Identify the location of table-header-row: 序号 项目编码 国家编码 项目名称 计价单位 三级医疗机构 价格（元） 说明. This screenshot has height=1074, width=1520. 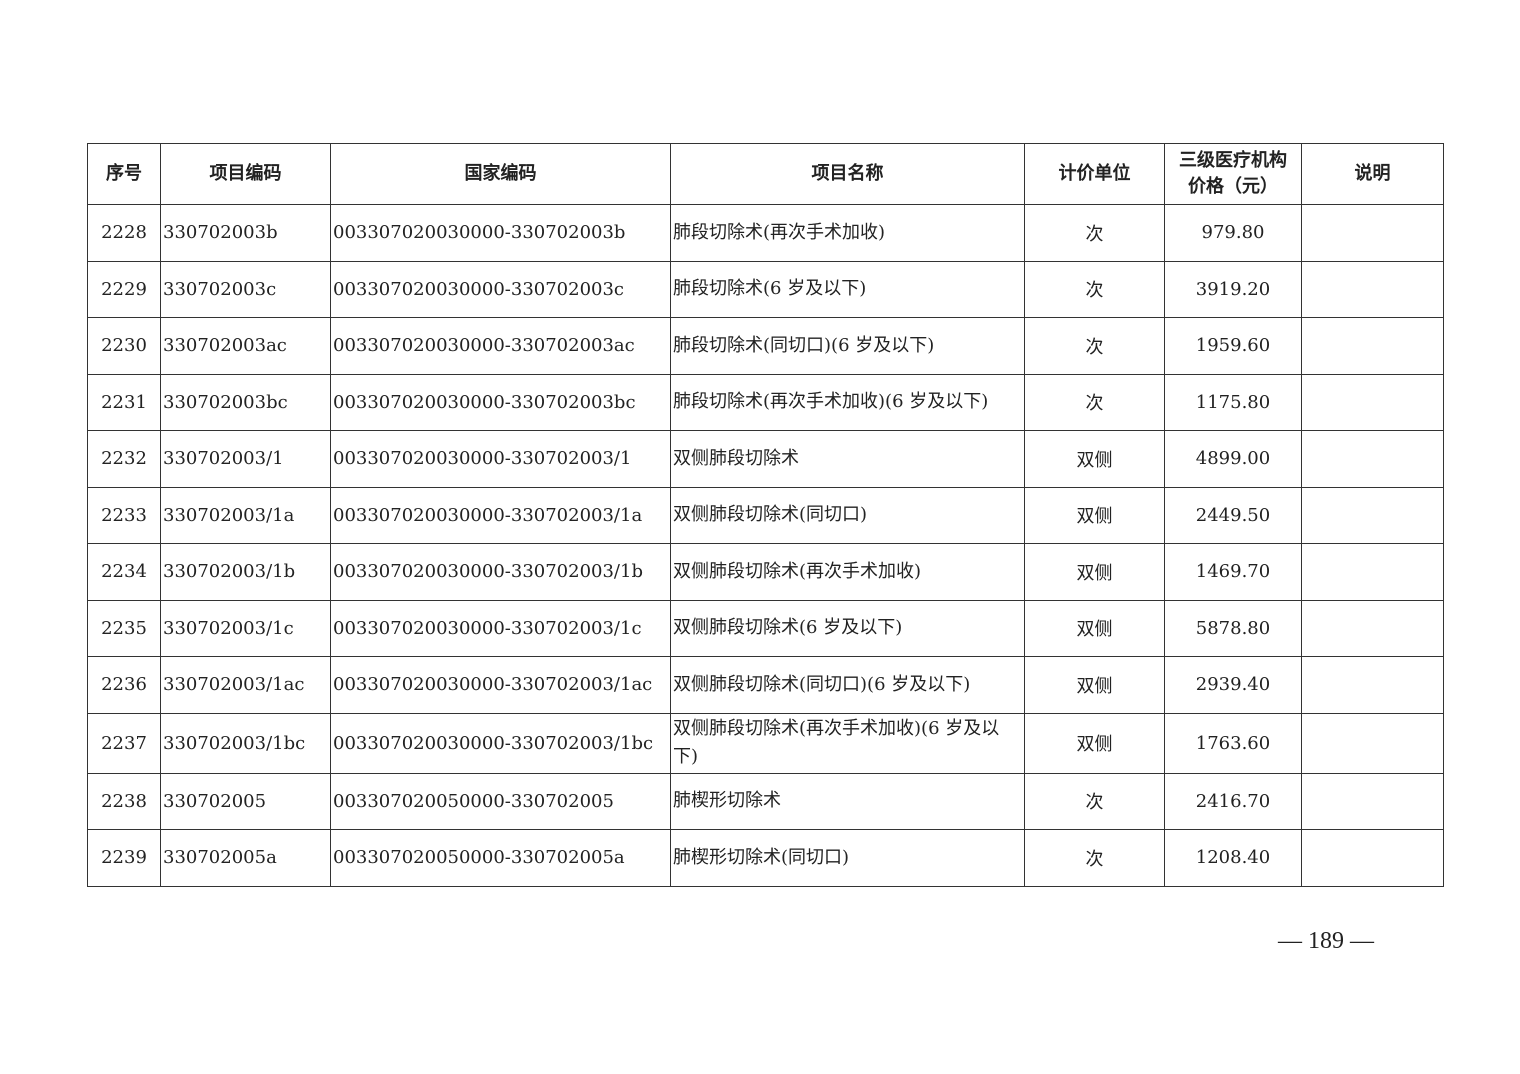
(765, 174).